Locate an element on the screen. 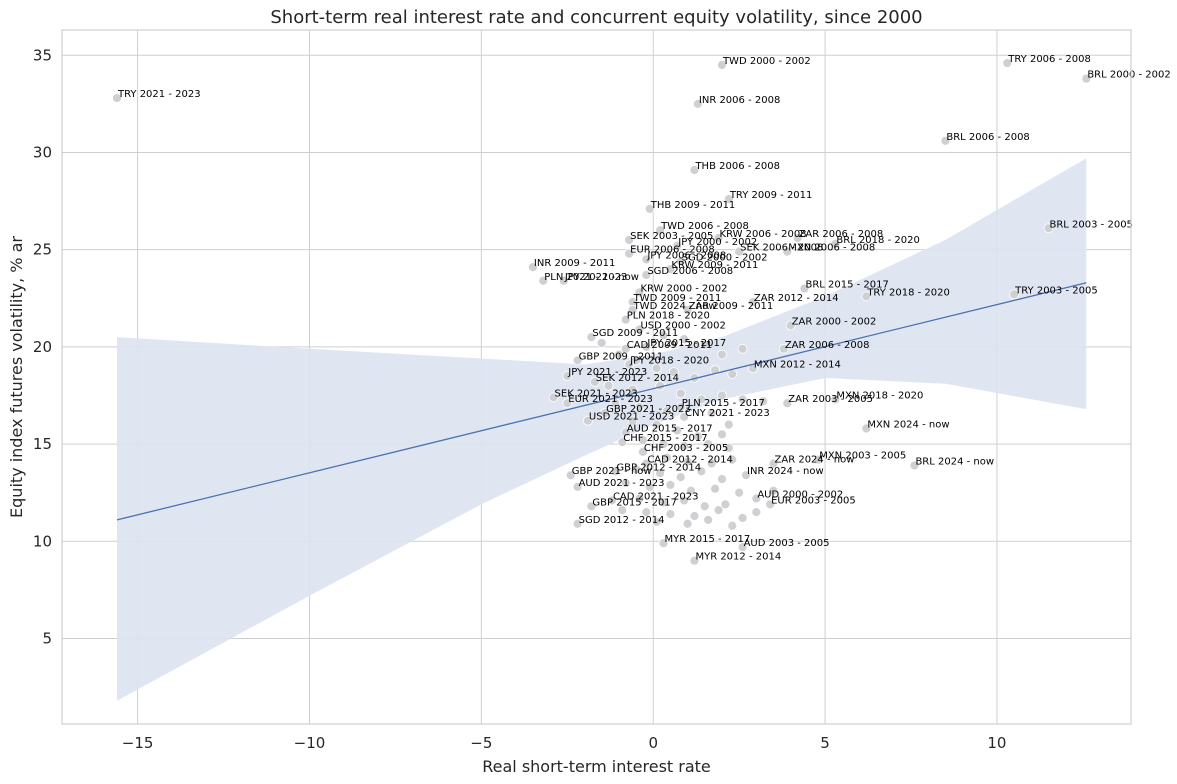 The width and height of the screenshot is (1177, 784). point-label: MXN 2018 - 2020 is located at coordinates (879, 395).